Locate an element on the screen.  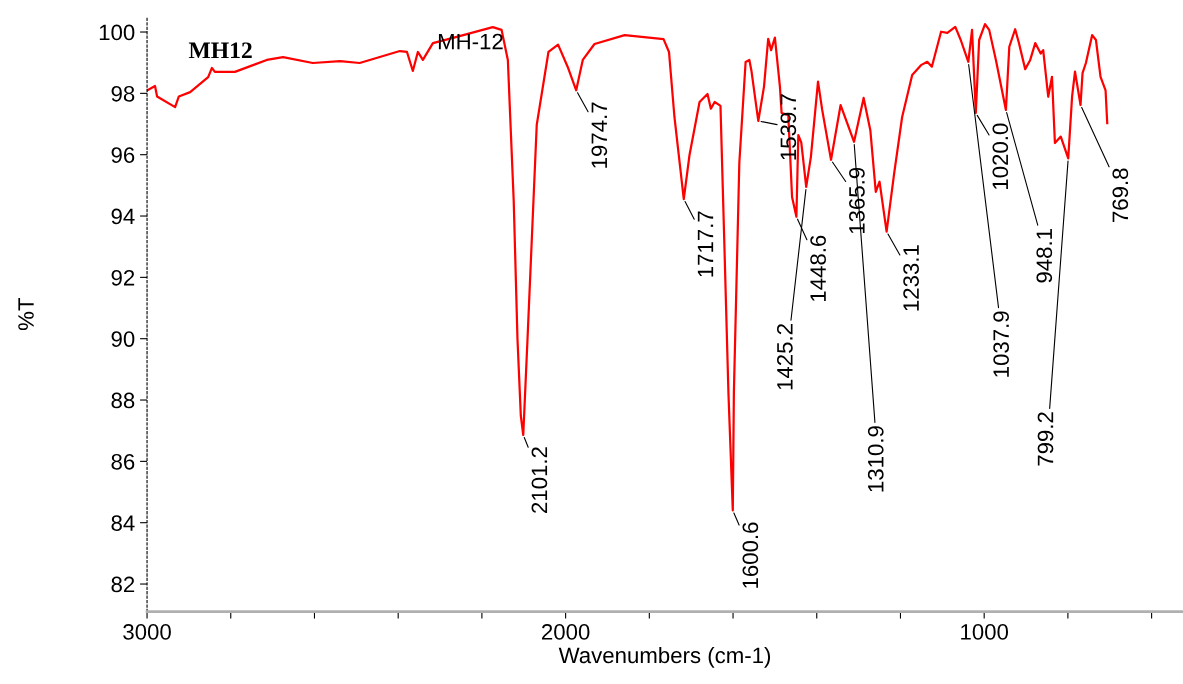
x-tick-label: 1000 is located at coordinates (985, 632).